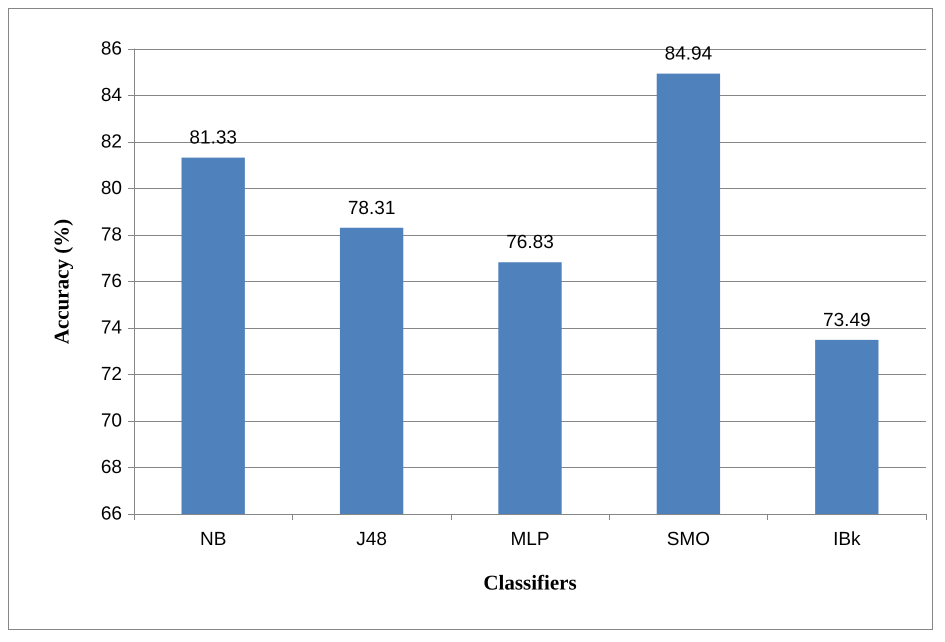 The width and height of the screenshot is (945, 642). What do you see at coordinates (847, 320) in the screenshot?
I see `data-label: 73.49` at bounding box center [847, 320].